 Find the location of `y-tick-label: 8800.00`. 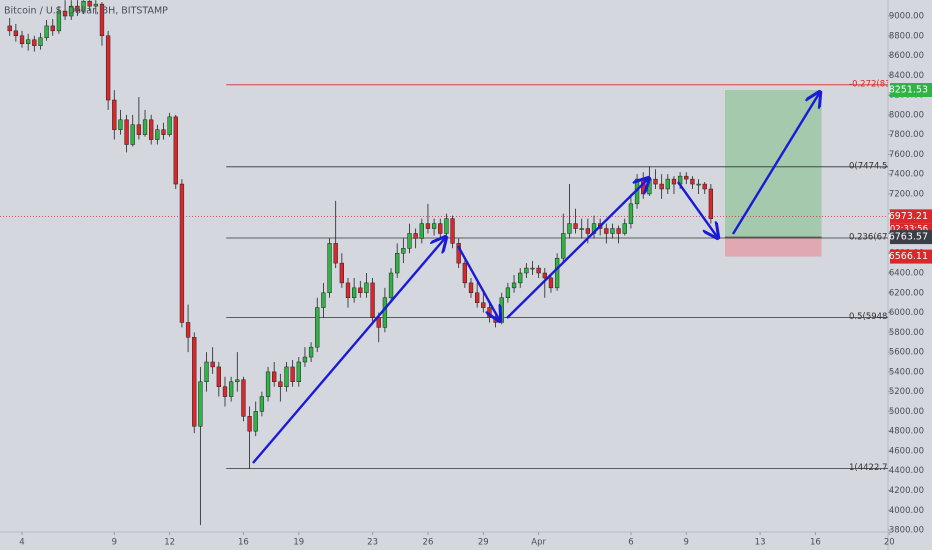

y-tick-label: 8800.00 is located at coordinates (906, 36).